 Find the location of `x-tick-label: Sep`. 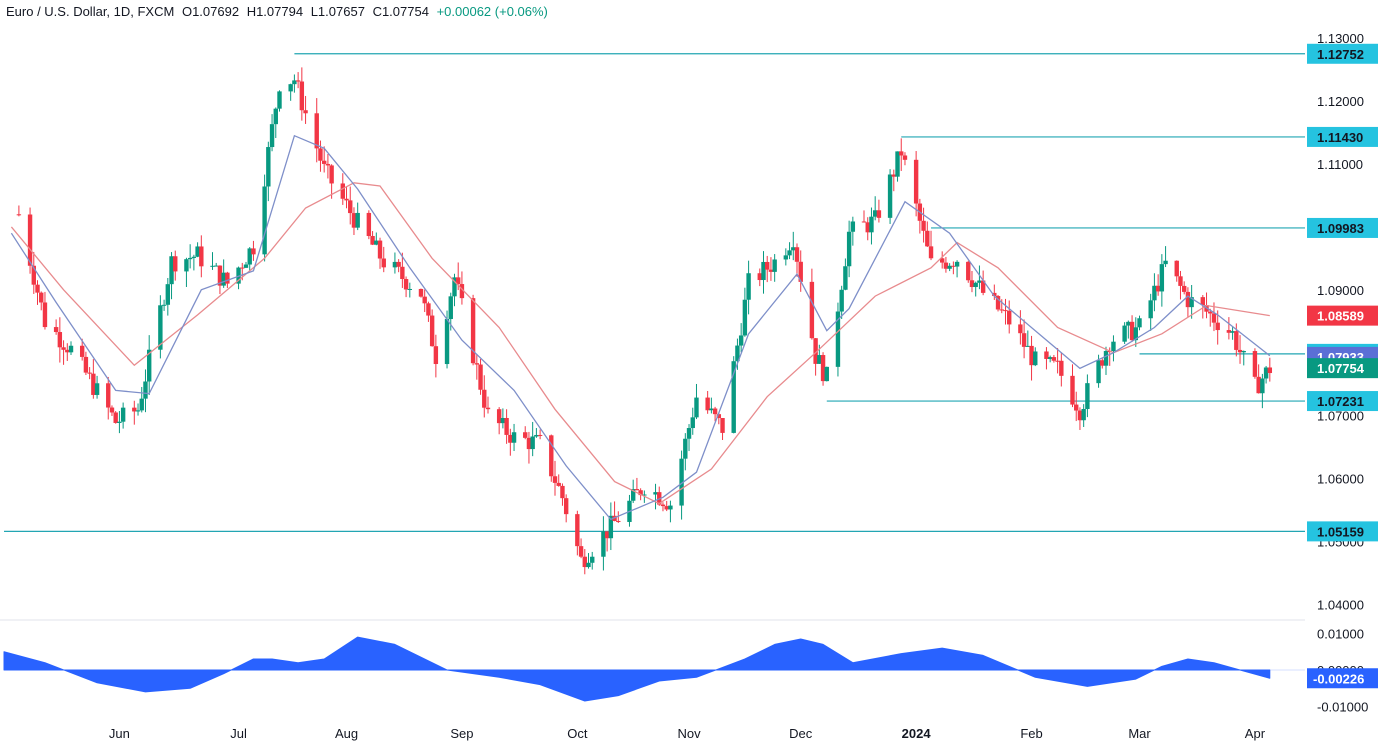

x-tick-label: Sep is located at coordinates (461, 733).